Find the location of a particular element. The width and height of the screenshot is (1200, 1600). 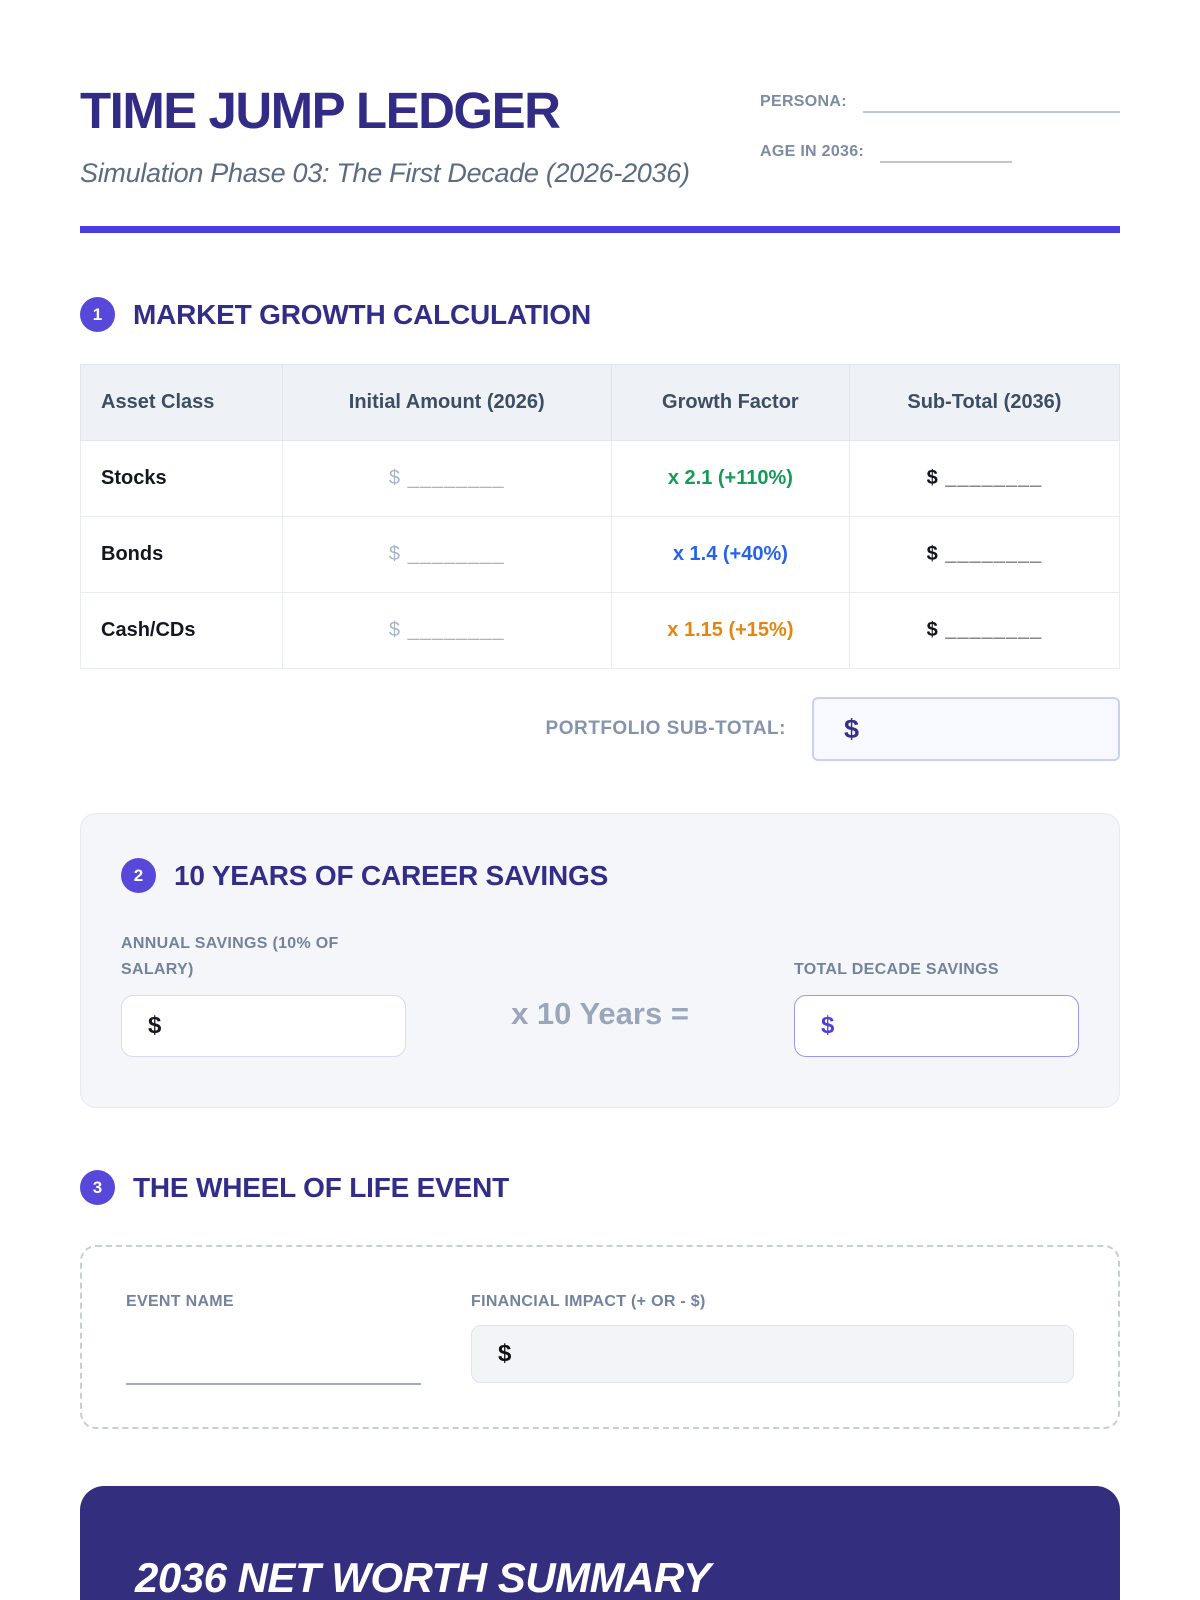

age-input-line is located at coordinates (946, 151).